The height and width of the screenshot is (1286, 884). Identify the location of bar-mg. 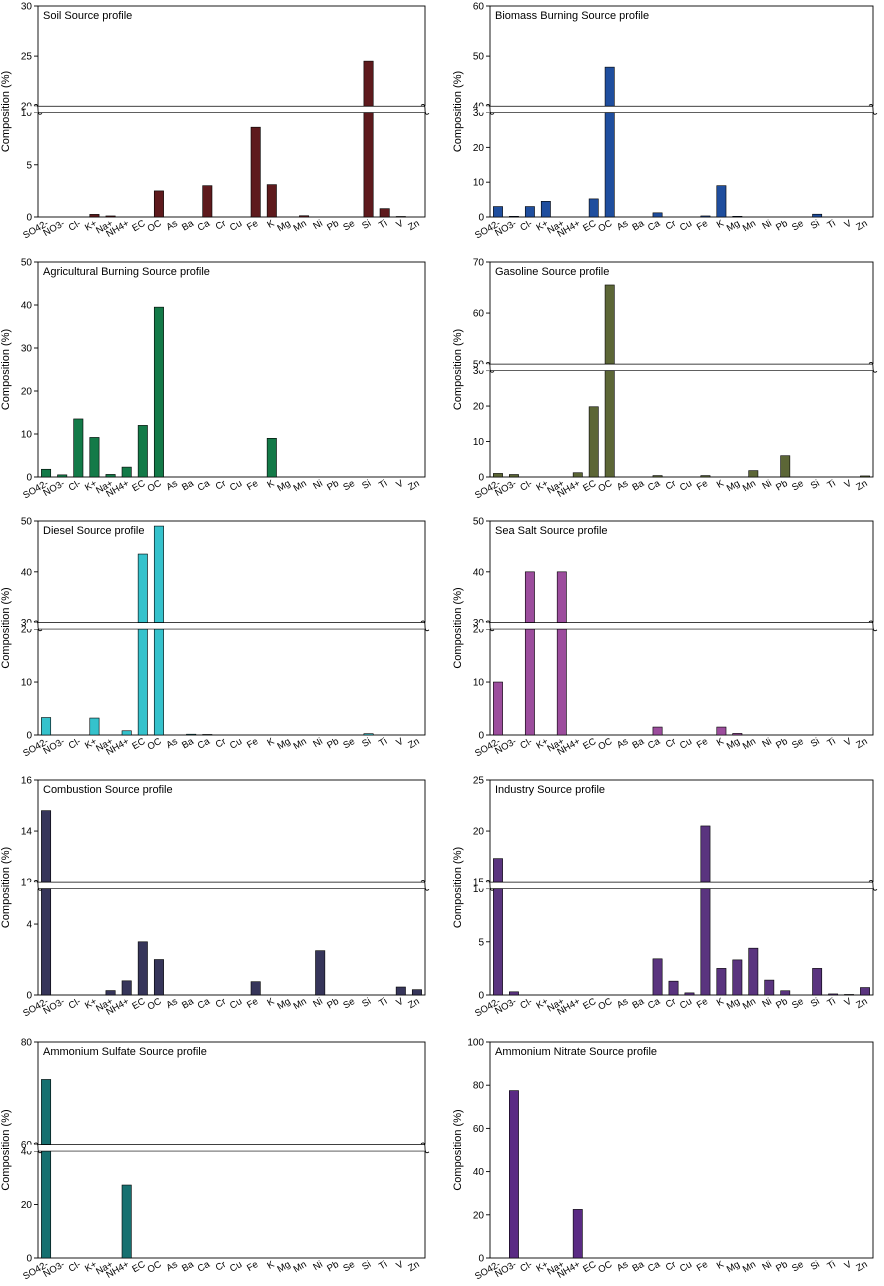
(737, 977).